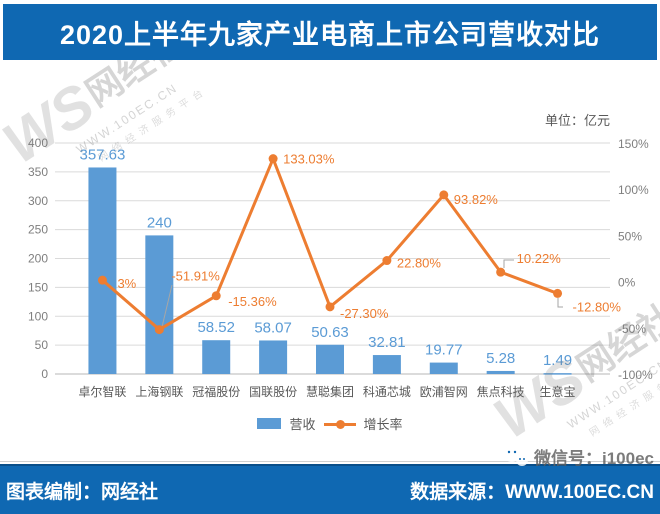 Image resolution: width=660 pixels, height=514 pixels. Describe the element at coordinates (532, 492) in the screenshot. I see `footer-source: 数据来源：WWW.100EC.CN` at that location.